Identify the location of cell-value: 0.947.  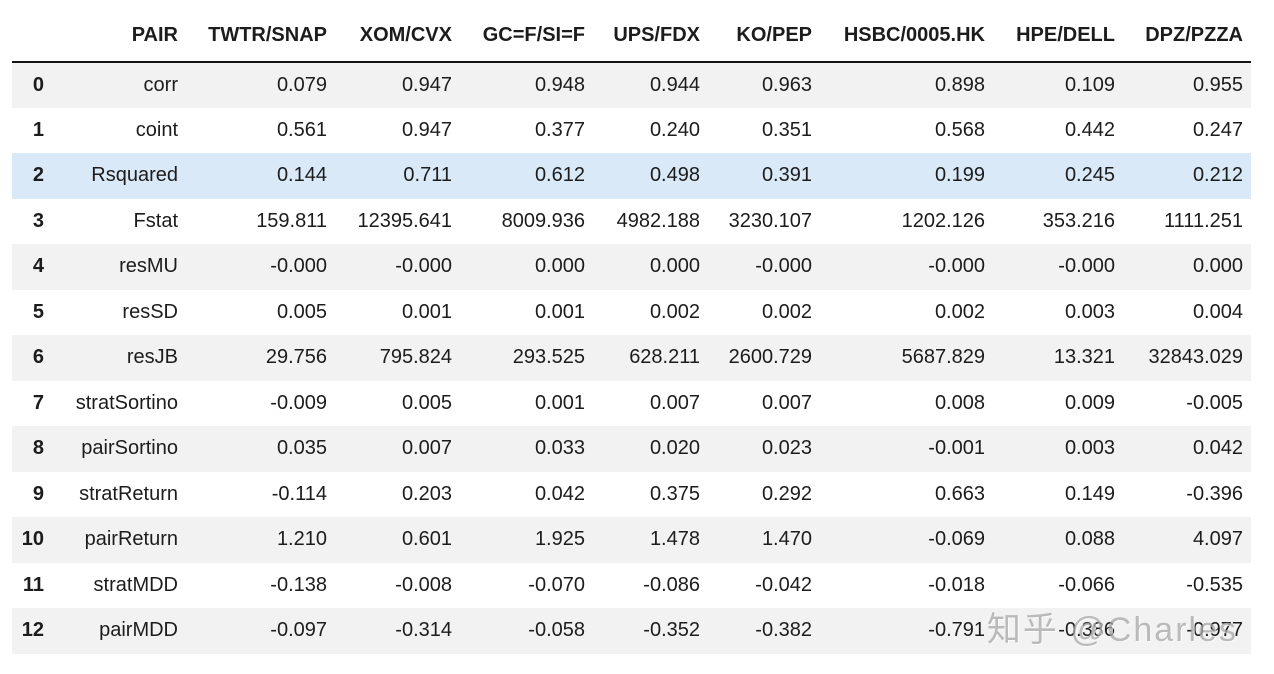
(426, 84).